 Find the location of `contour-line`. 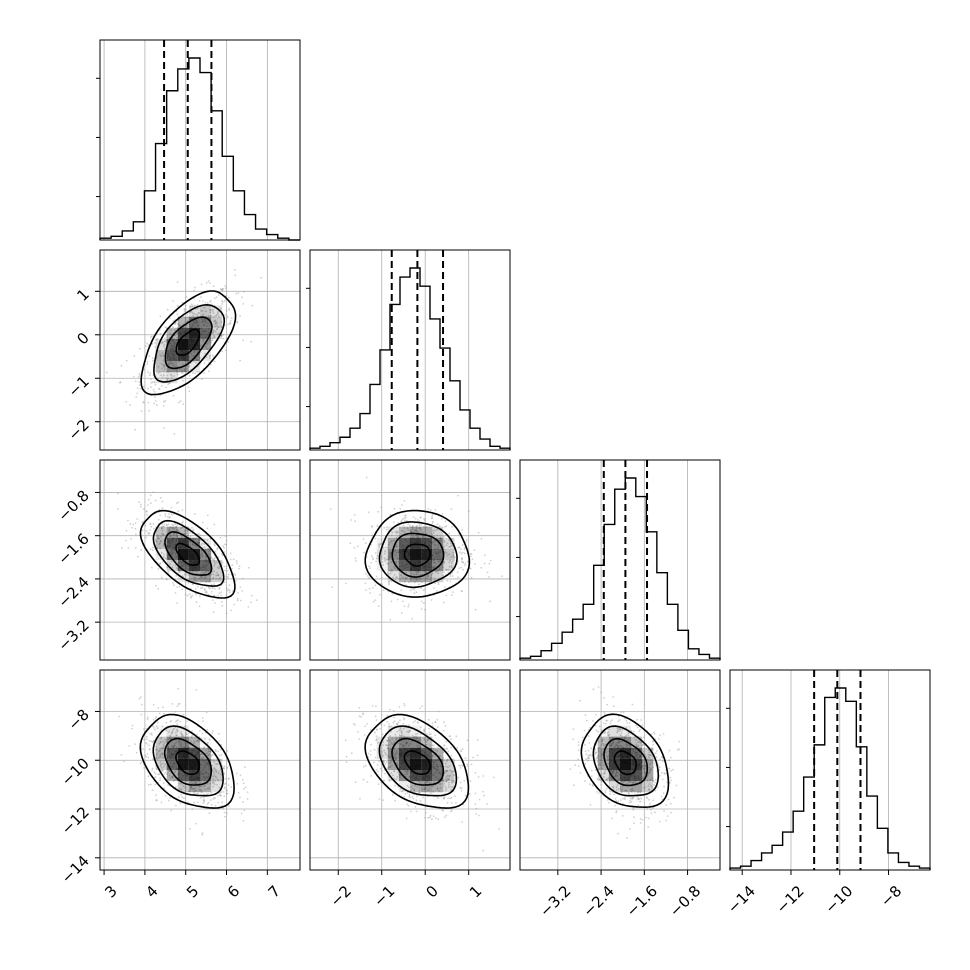

contour-line is located at coordinates (418, 555).